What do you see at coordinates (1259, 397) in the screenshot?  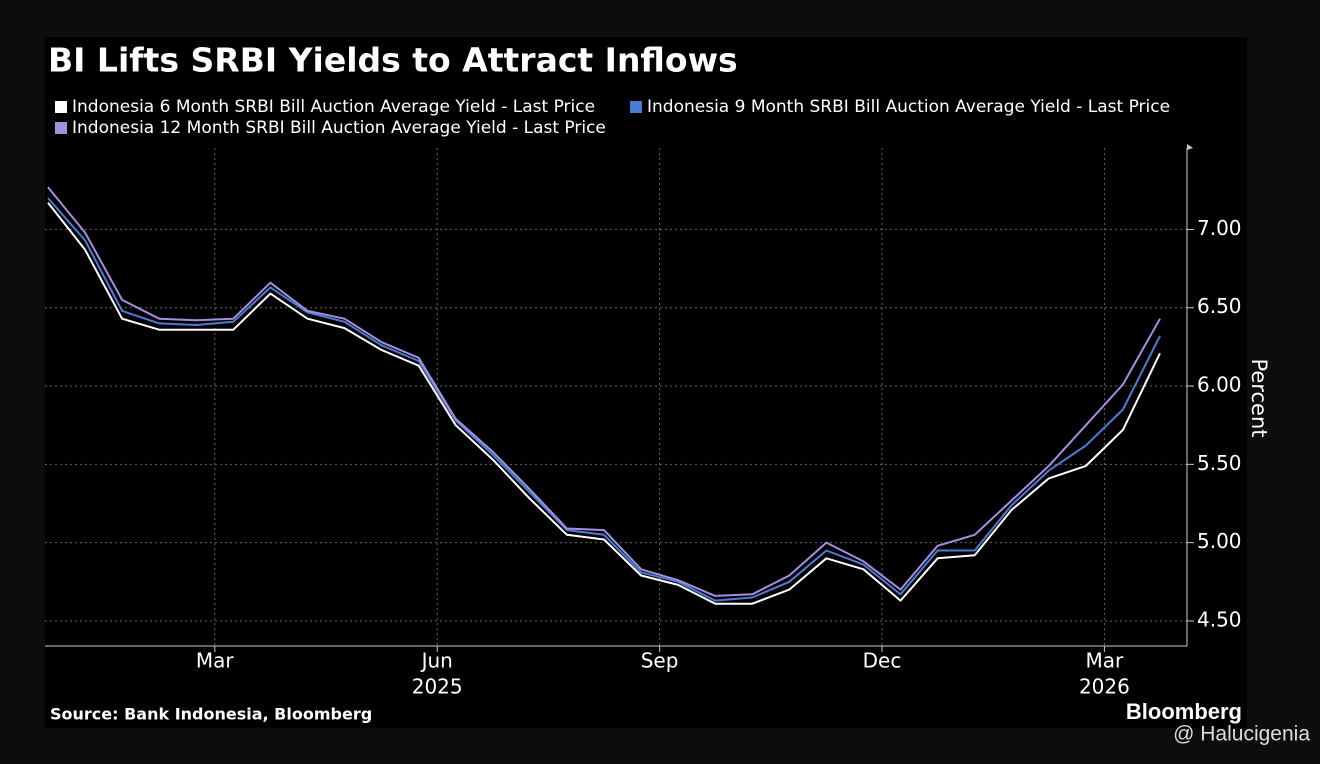 I see `y-axis-label: Percent` at bounding box center [1259, 397].